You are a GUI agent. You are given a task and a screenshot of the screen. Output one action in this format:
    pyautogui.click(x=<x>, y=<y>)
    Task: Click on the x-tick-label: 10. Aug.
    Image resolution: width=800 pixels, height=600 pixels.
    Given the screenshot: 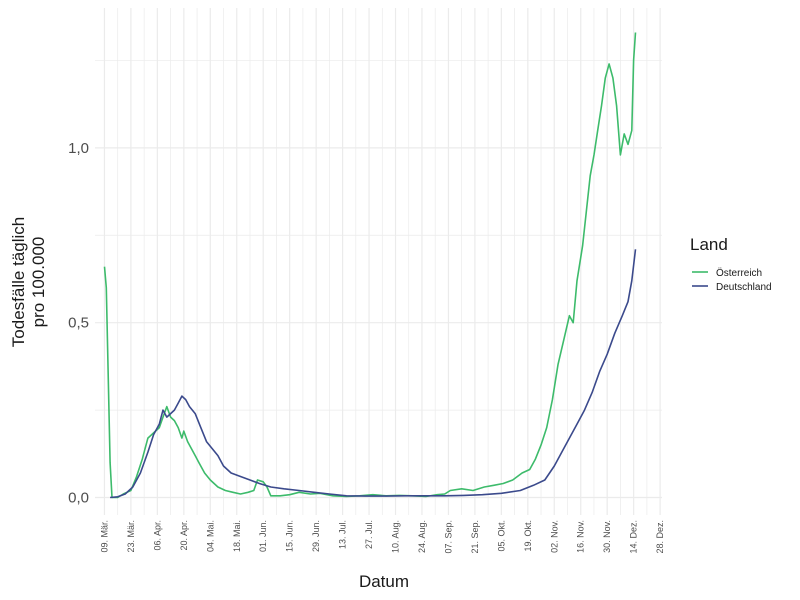 What is the action you would take?
    pyautogui.click(x=396, y=536)
    